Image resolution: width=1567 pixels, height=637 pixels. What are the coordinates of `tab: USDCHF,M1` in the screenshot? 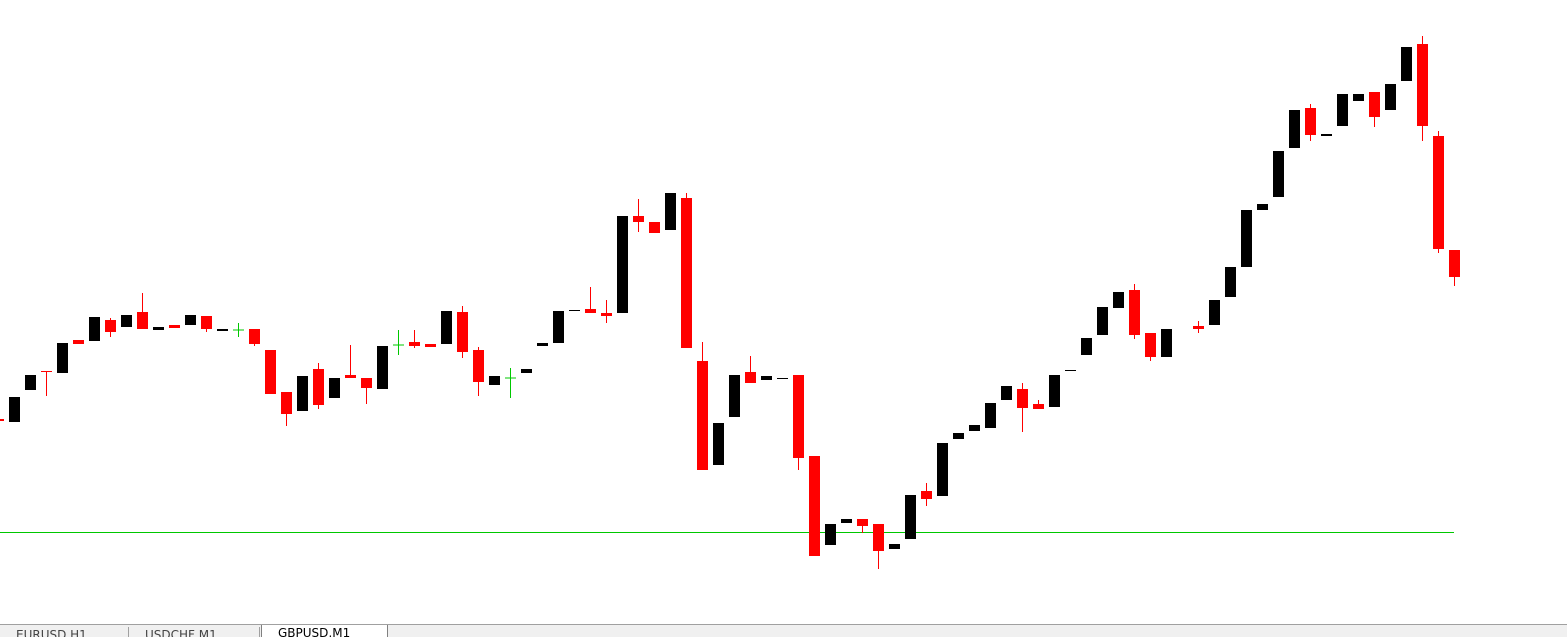 It's located at (194, 632).